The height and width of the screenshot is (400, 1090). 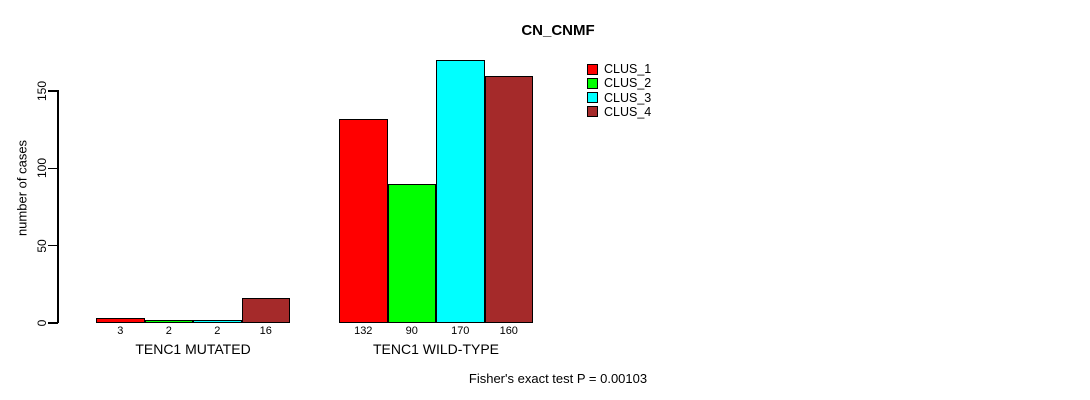 I want to click on y-axis-label: number of cases, so click(x=22, y=188).